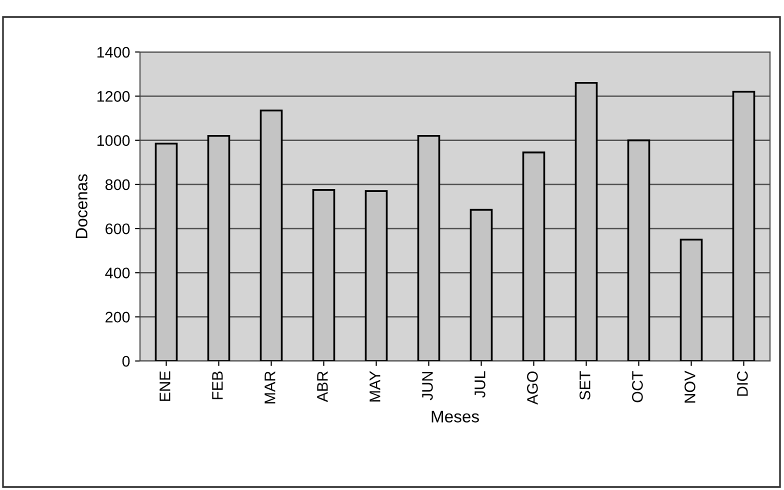 The image size is (784, 490). Describe the element at coordinates (270, 387) in the screenshot. I see `x-tick-label: MAR` at that location.